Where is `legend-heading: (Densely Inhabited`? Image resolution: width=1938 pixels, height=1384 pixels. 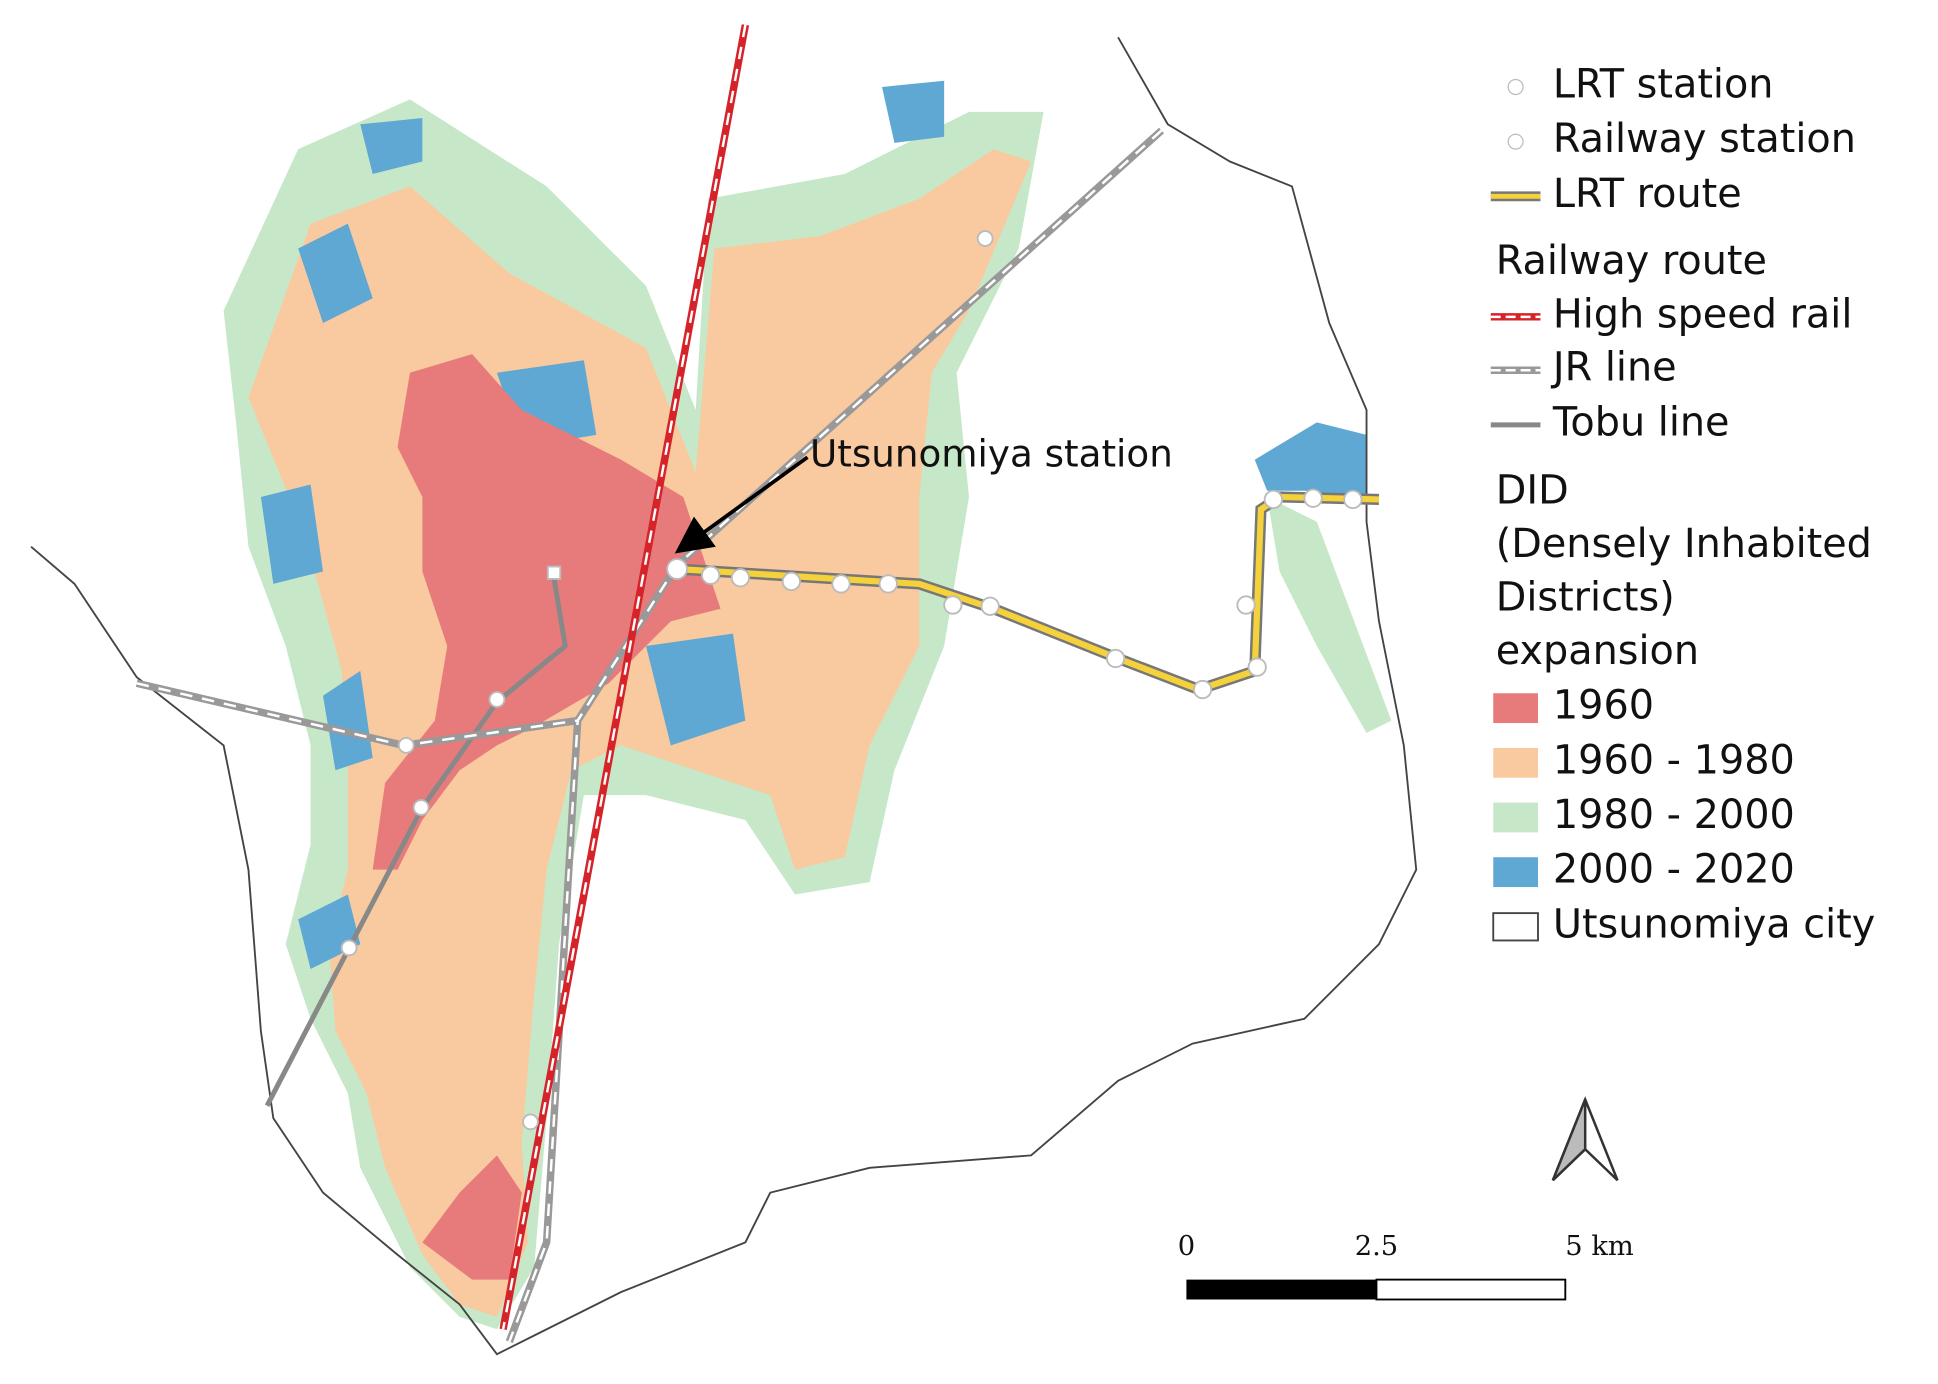
legend-heading: (Densely Inhabited is located at coordinates (1684, 544).